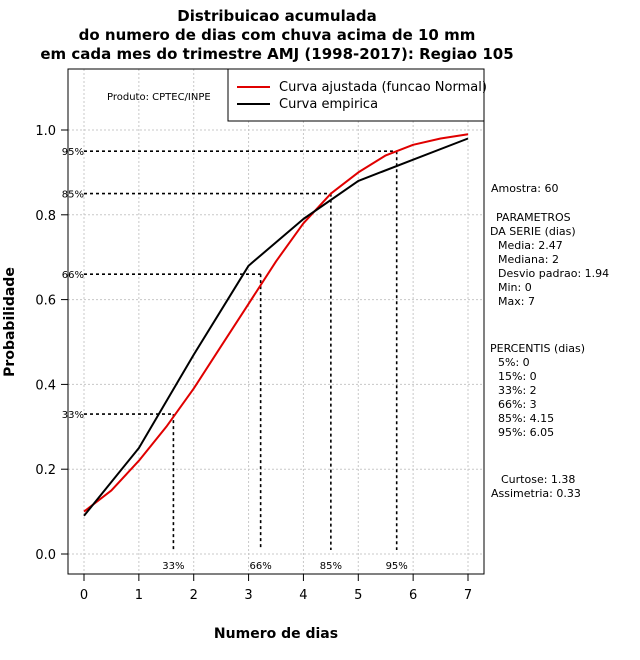 This screenshot has height=660, width=640. What do you see at coordinates (45, 555) in the screenshot?
I see `y-tick-label: 0.0` at bounding box center [45, 555].